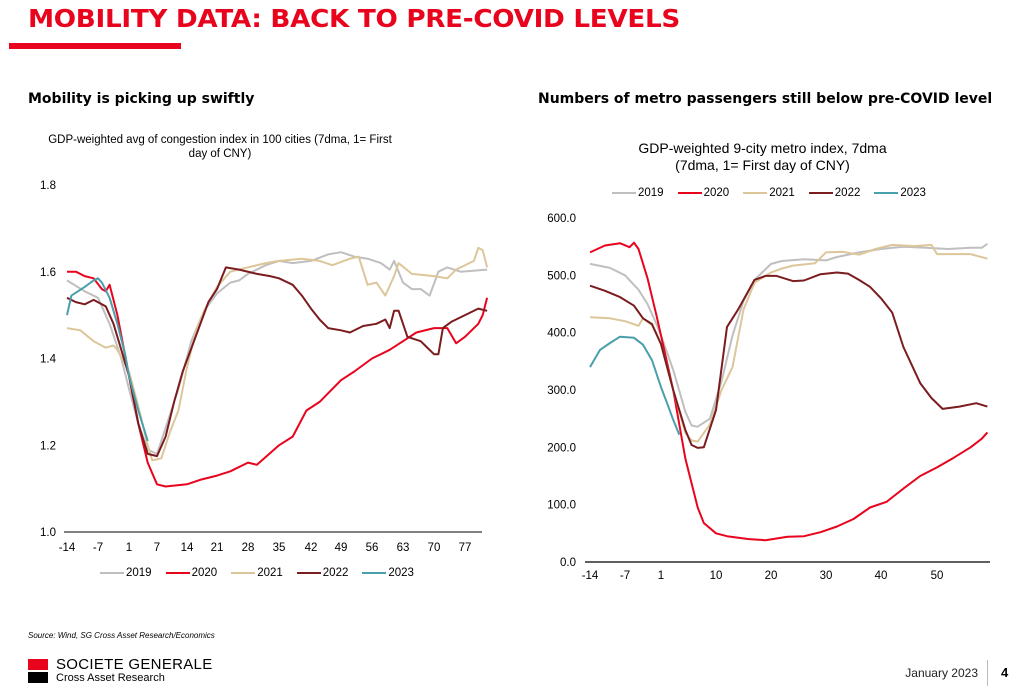 The width and height of the screenshot is (1023, 693). I want to click on right-x-tick-label: 10, so click(716, 576).